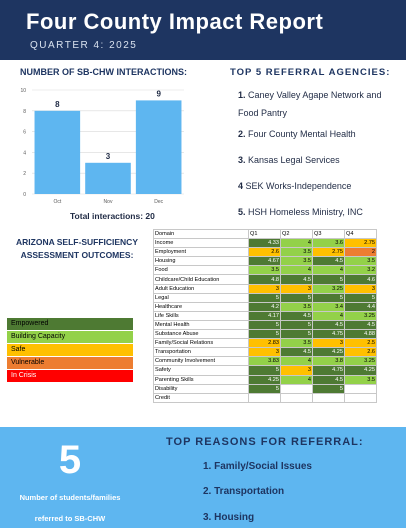 The height and width of the screenshot is (528, 406). Describe the element at coordinates (328, 306) in the screenshot. I see `score-cell: 3.4` at that location.